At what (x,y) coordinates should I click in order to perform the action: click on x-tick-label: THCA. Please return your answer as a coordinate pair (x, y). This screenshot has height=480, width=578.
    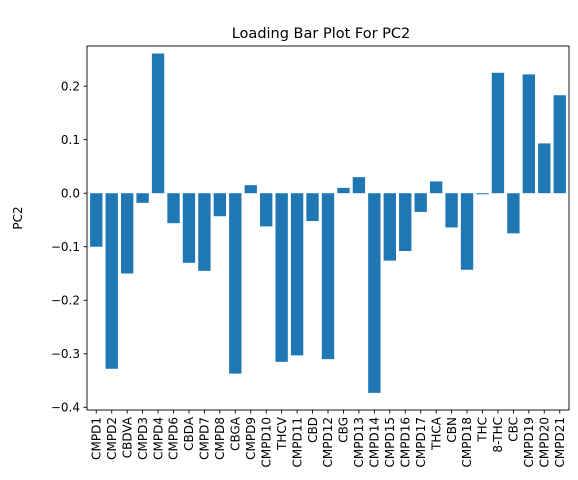
    Looking at the image, I should click on (436, 433).